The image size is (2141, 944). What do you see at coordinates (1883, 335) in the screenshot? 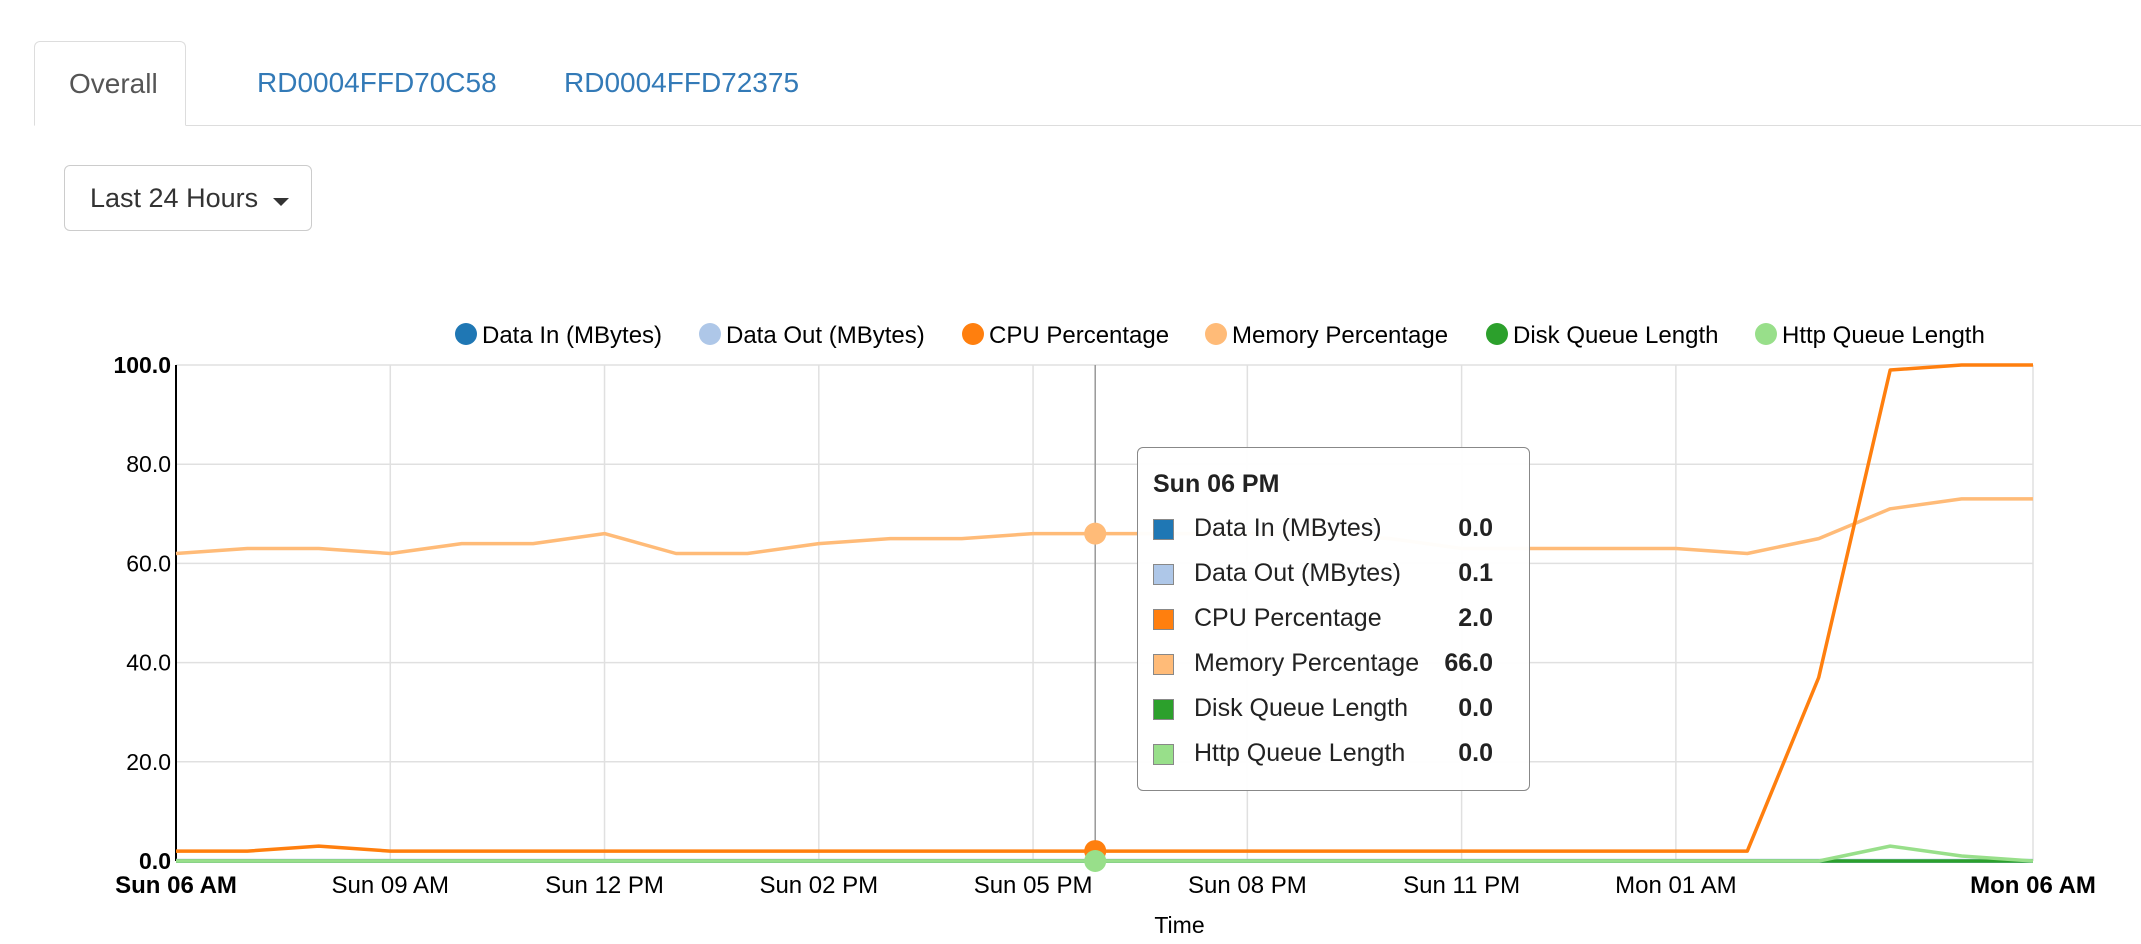
I see `legend-label-http-queue-length: Http Queue Length` at bounding box center [1883, 335].